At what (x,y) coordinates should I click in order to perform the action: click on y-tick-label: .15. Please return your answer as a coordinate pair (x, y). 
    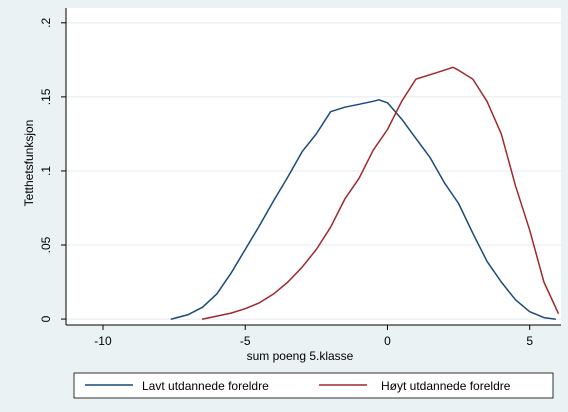
    Looking at the image, I should click on (46, 96).